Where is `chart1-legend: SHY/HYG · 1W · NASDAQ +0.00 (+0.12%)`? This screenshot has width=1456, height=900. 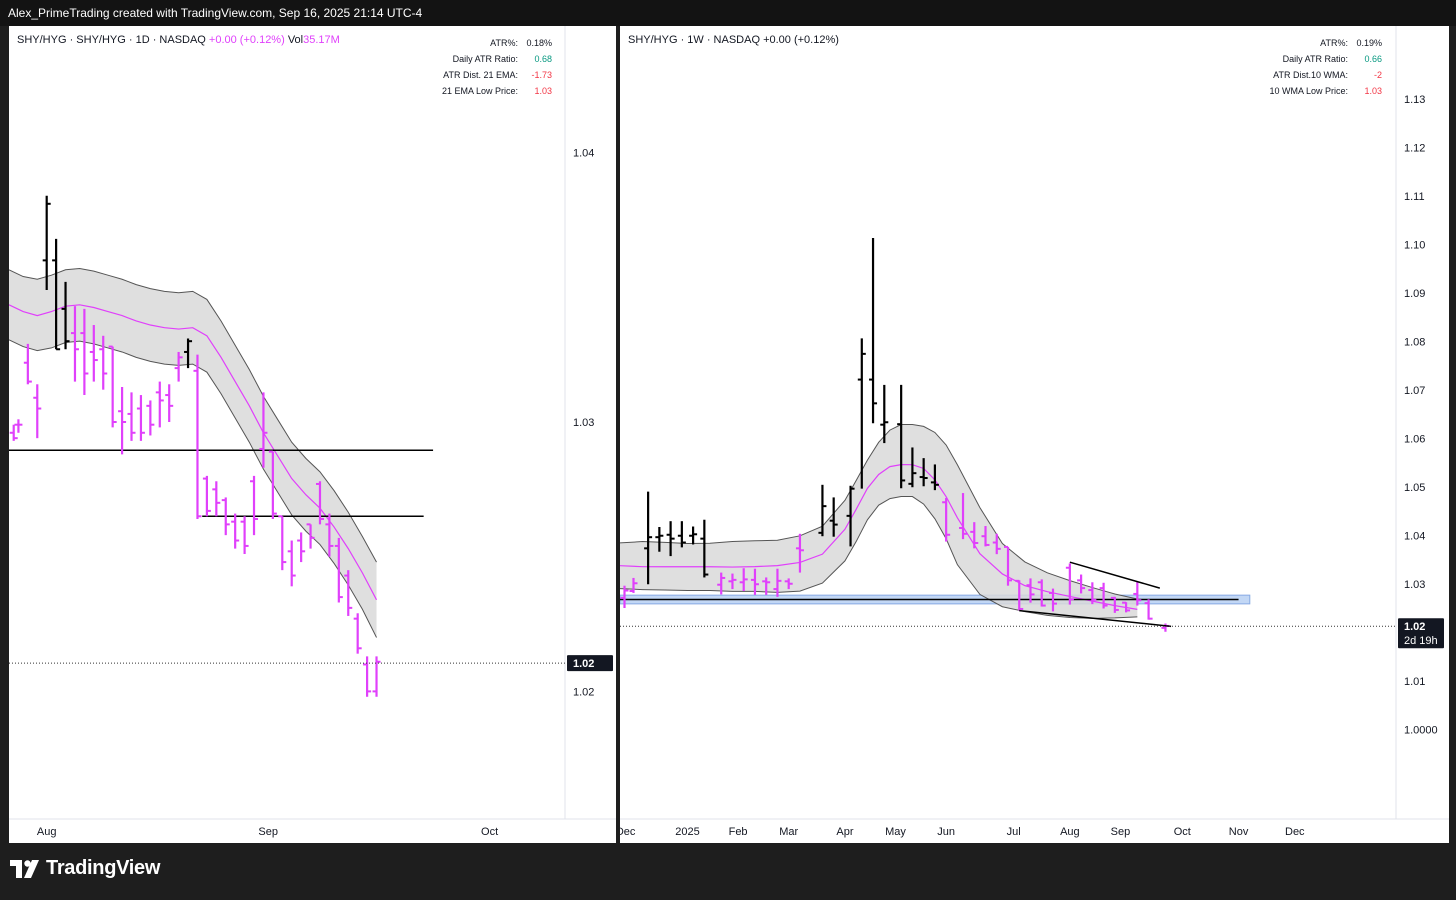
chart1-legend: SHY/HYG · 1W · NASDAQ +0.00 (+0.12%) is located at coordinates (733, 40).